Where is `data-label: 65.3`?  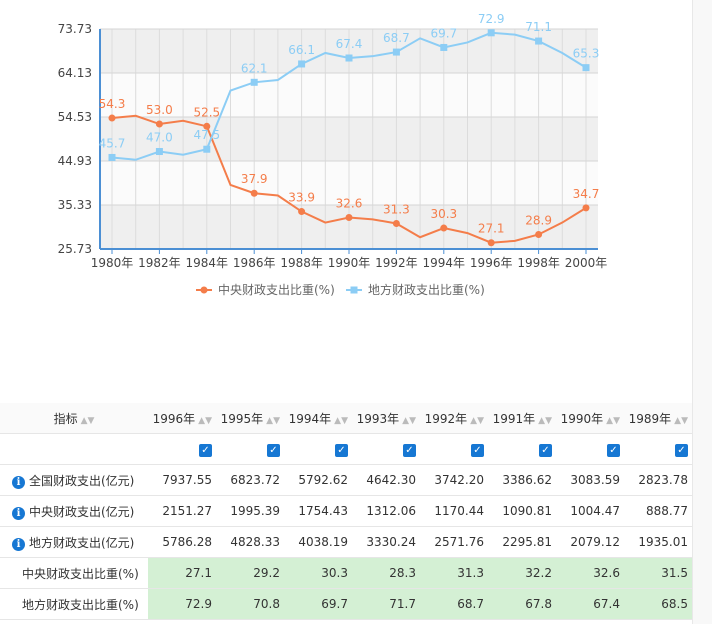 data-label: 65.3 is located at coordinates (586, 54).